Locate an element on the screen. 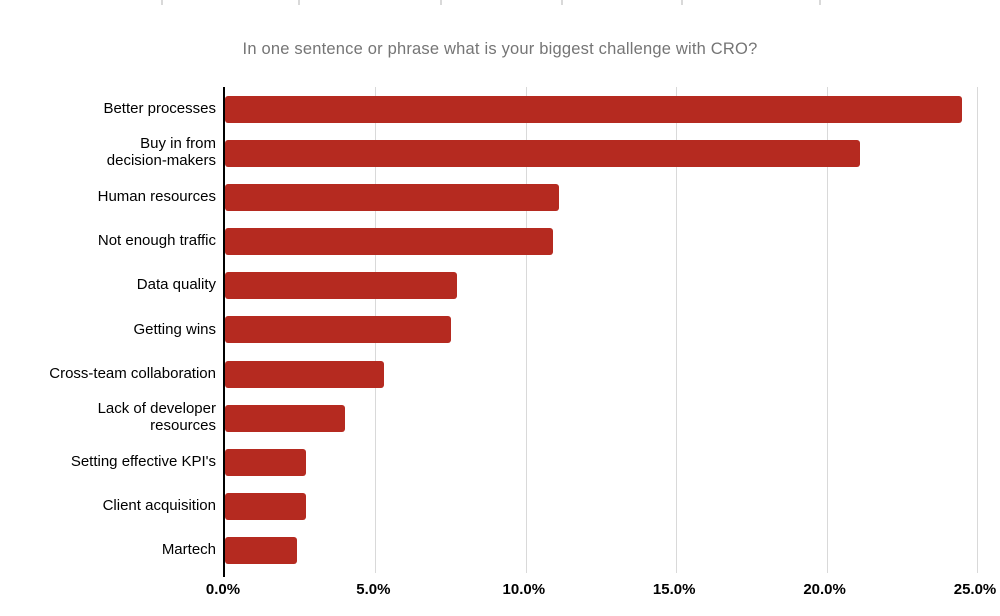 The width and height of the screenshot is (1000, 616). category-label: Martech is located at coordinates (188, 550).